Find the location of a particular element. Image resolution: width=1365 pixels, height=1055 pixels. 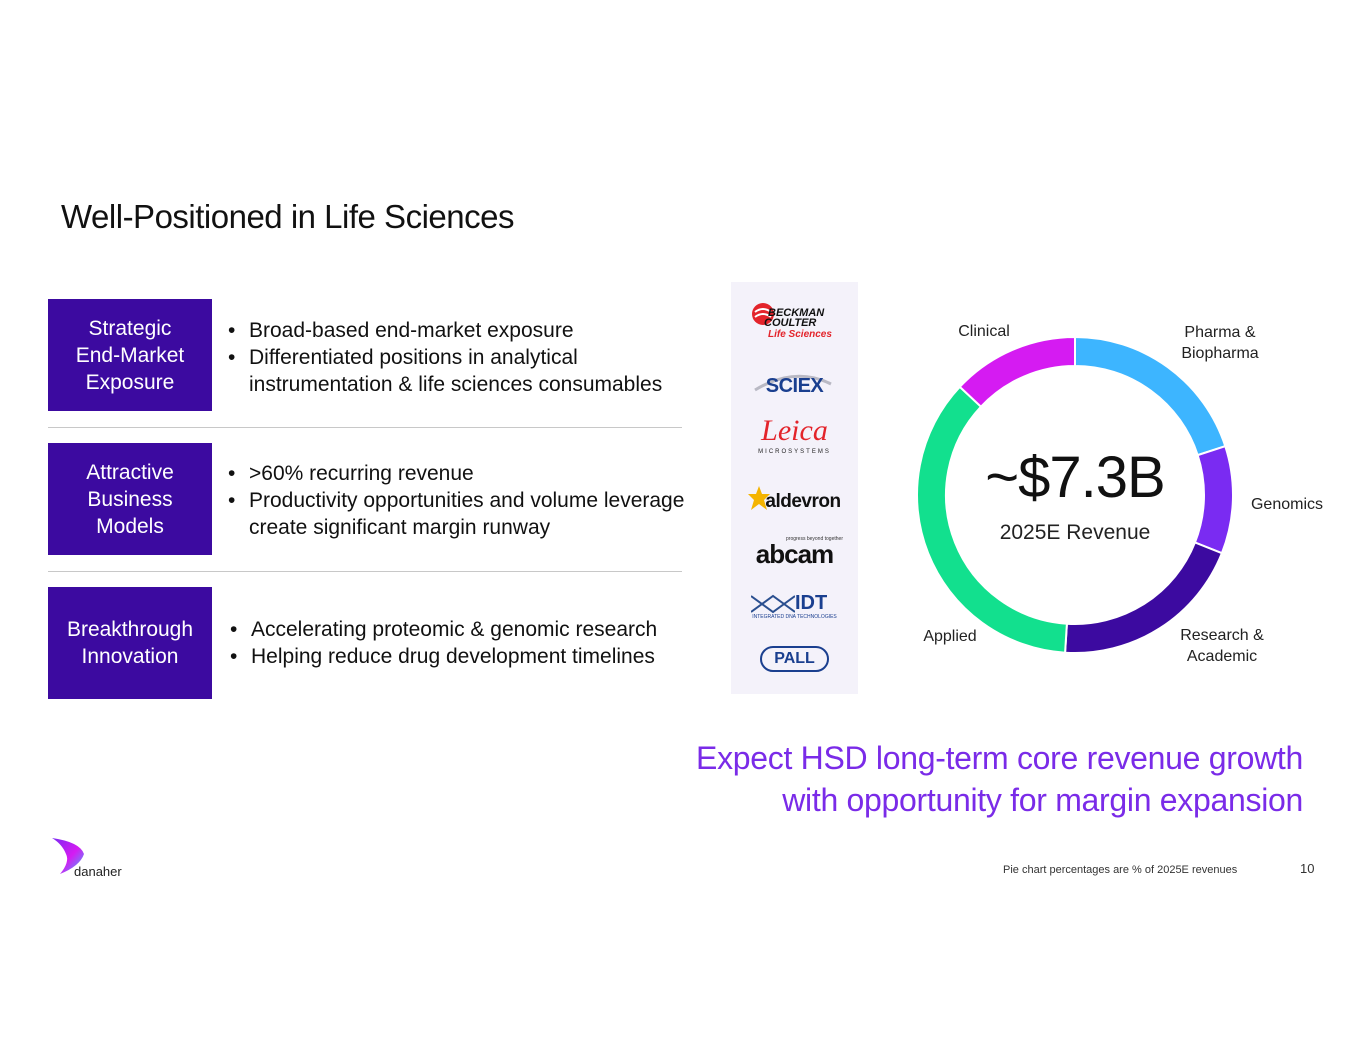

segment-label-applied: Applied is located at coordinates (950, 636).